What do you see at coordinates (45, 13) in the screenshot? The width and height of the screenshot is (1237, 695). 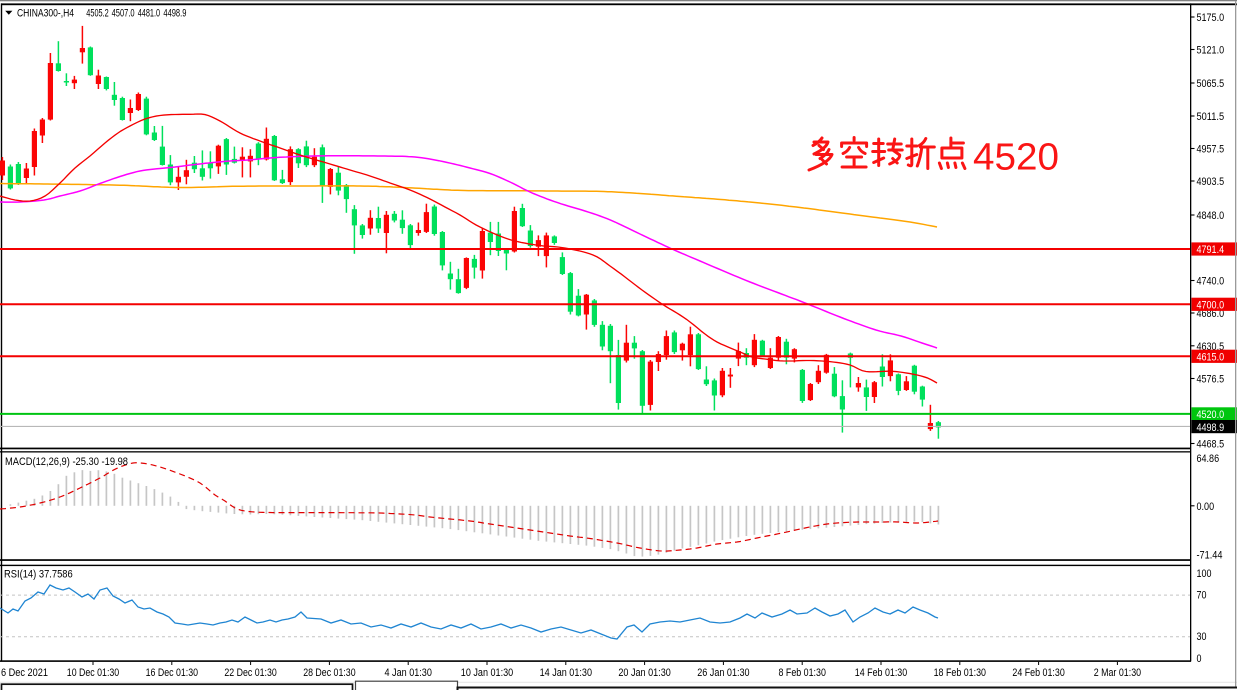 I see `svg-text: CHINA300-,H4` at bounding box center [45, 13].